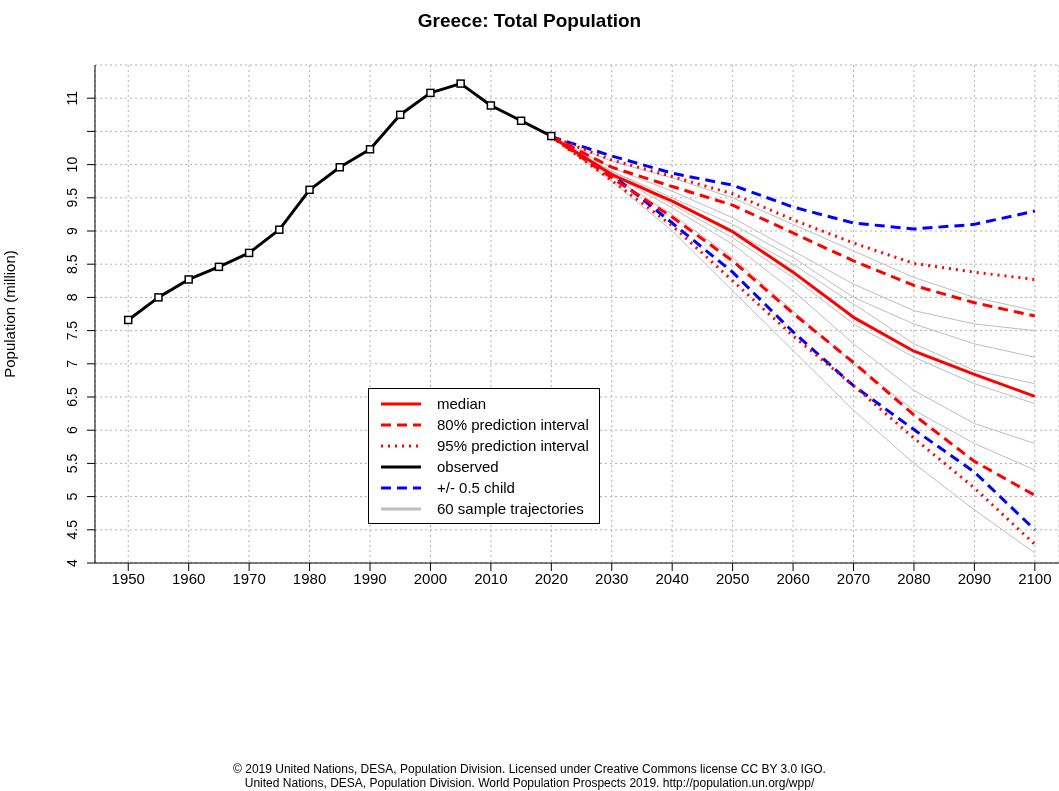 The width and height of the screenshot is (1059, 791). I want to click on chart-title: Greece: Total Population, so click(529, 21).